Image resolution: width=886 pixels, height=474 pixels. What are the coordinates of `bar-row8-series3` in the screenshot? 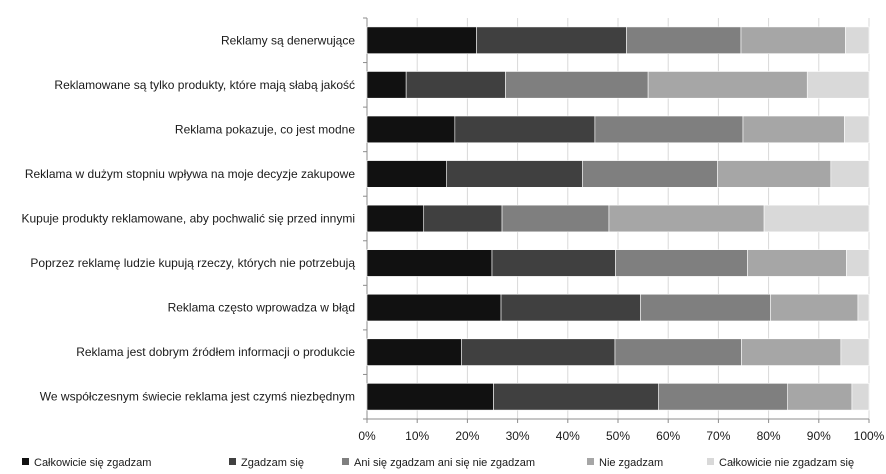 It's located at (820, 397).